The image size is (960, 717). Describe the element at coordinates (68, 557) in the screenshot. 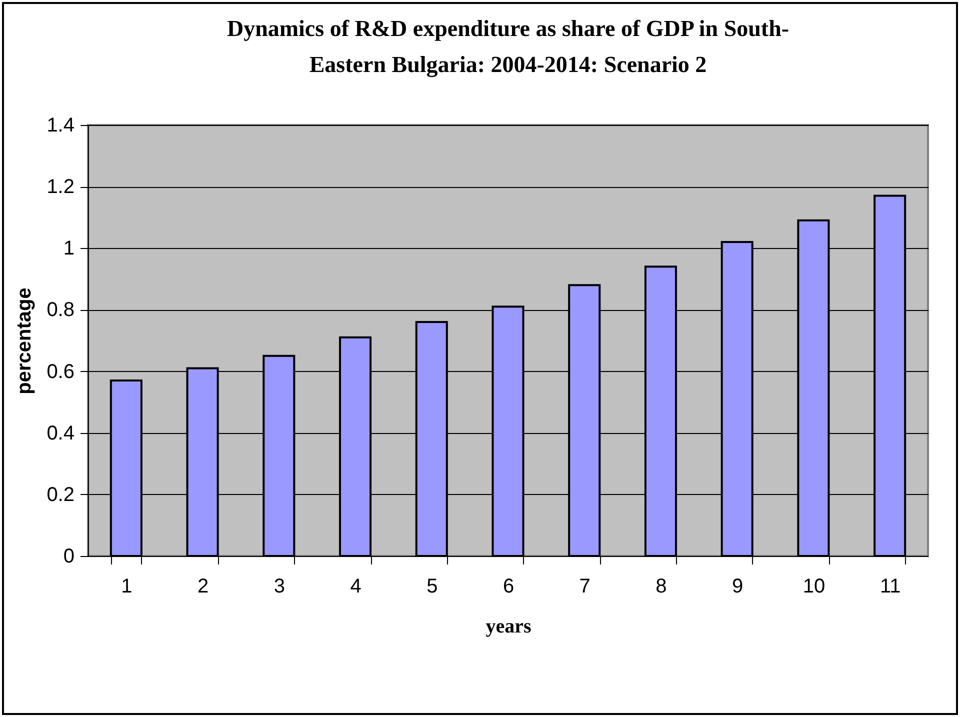

I see `y-tick-label: 0` at that location.